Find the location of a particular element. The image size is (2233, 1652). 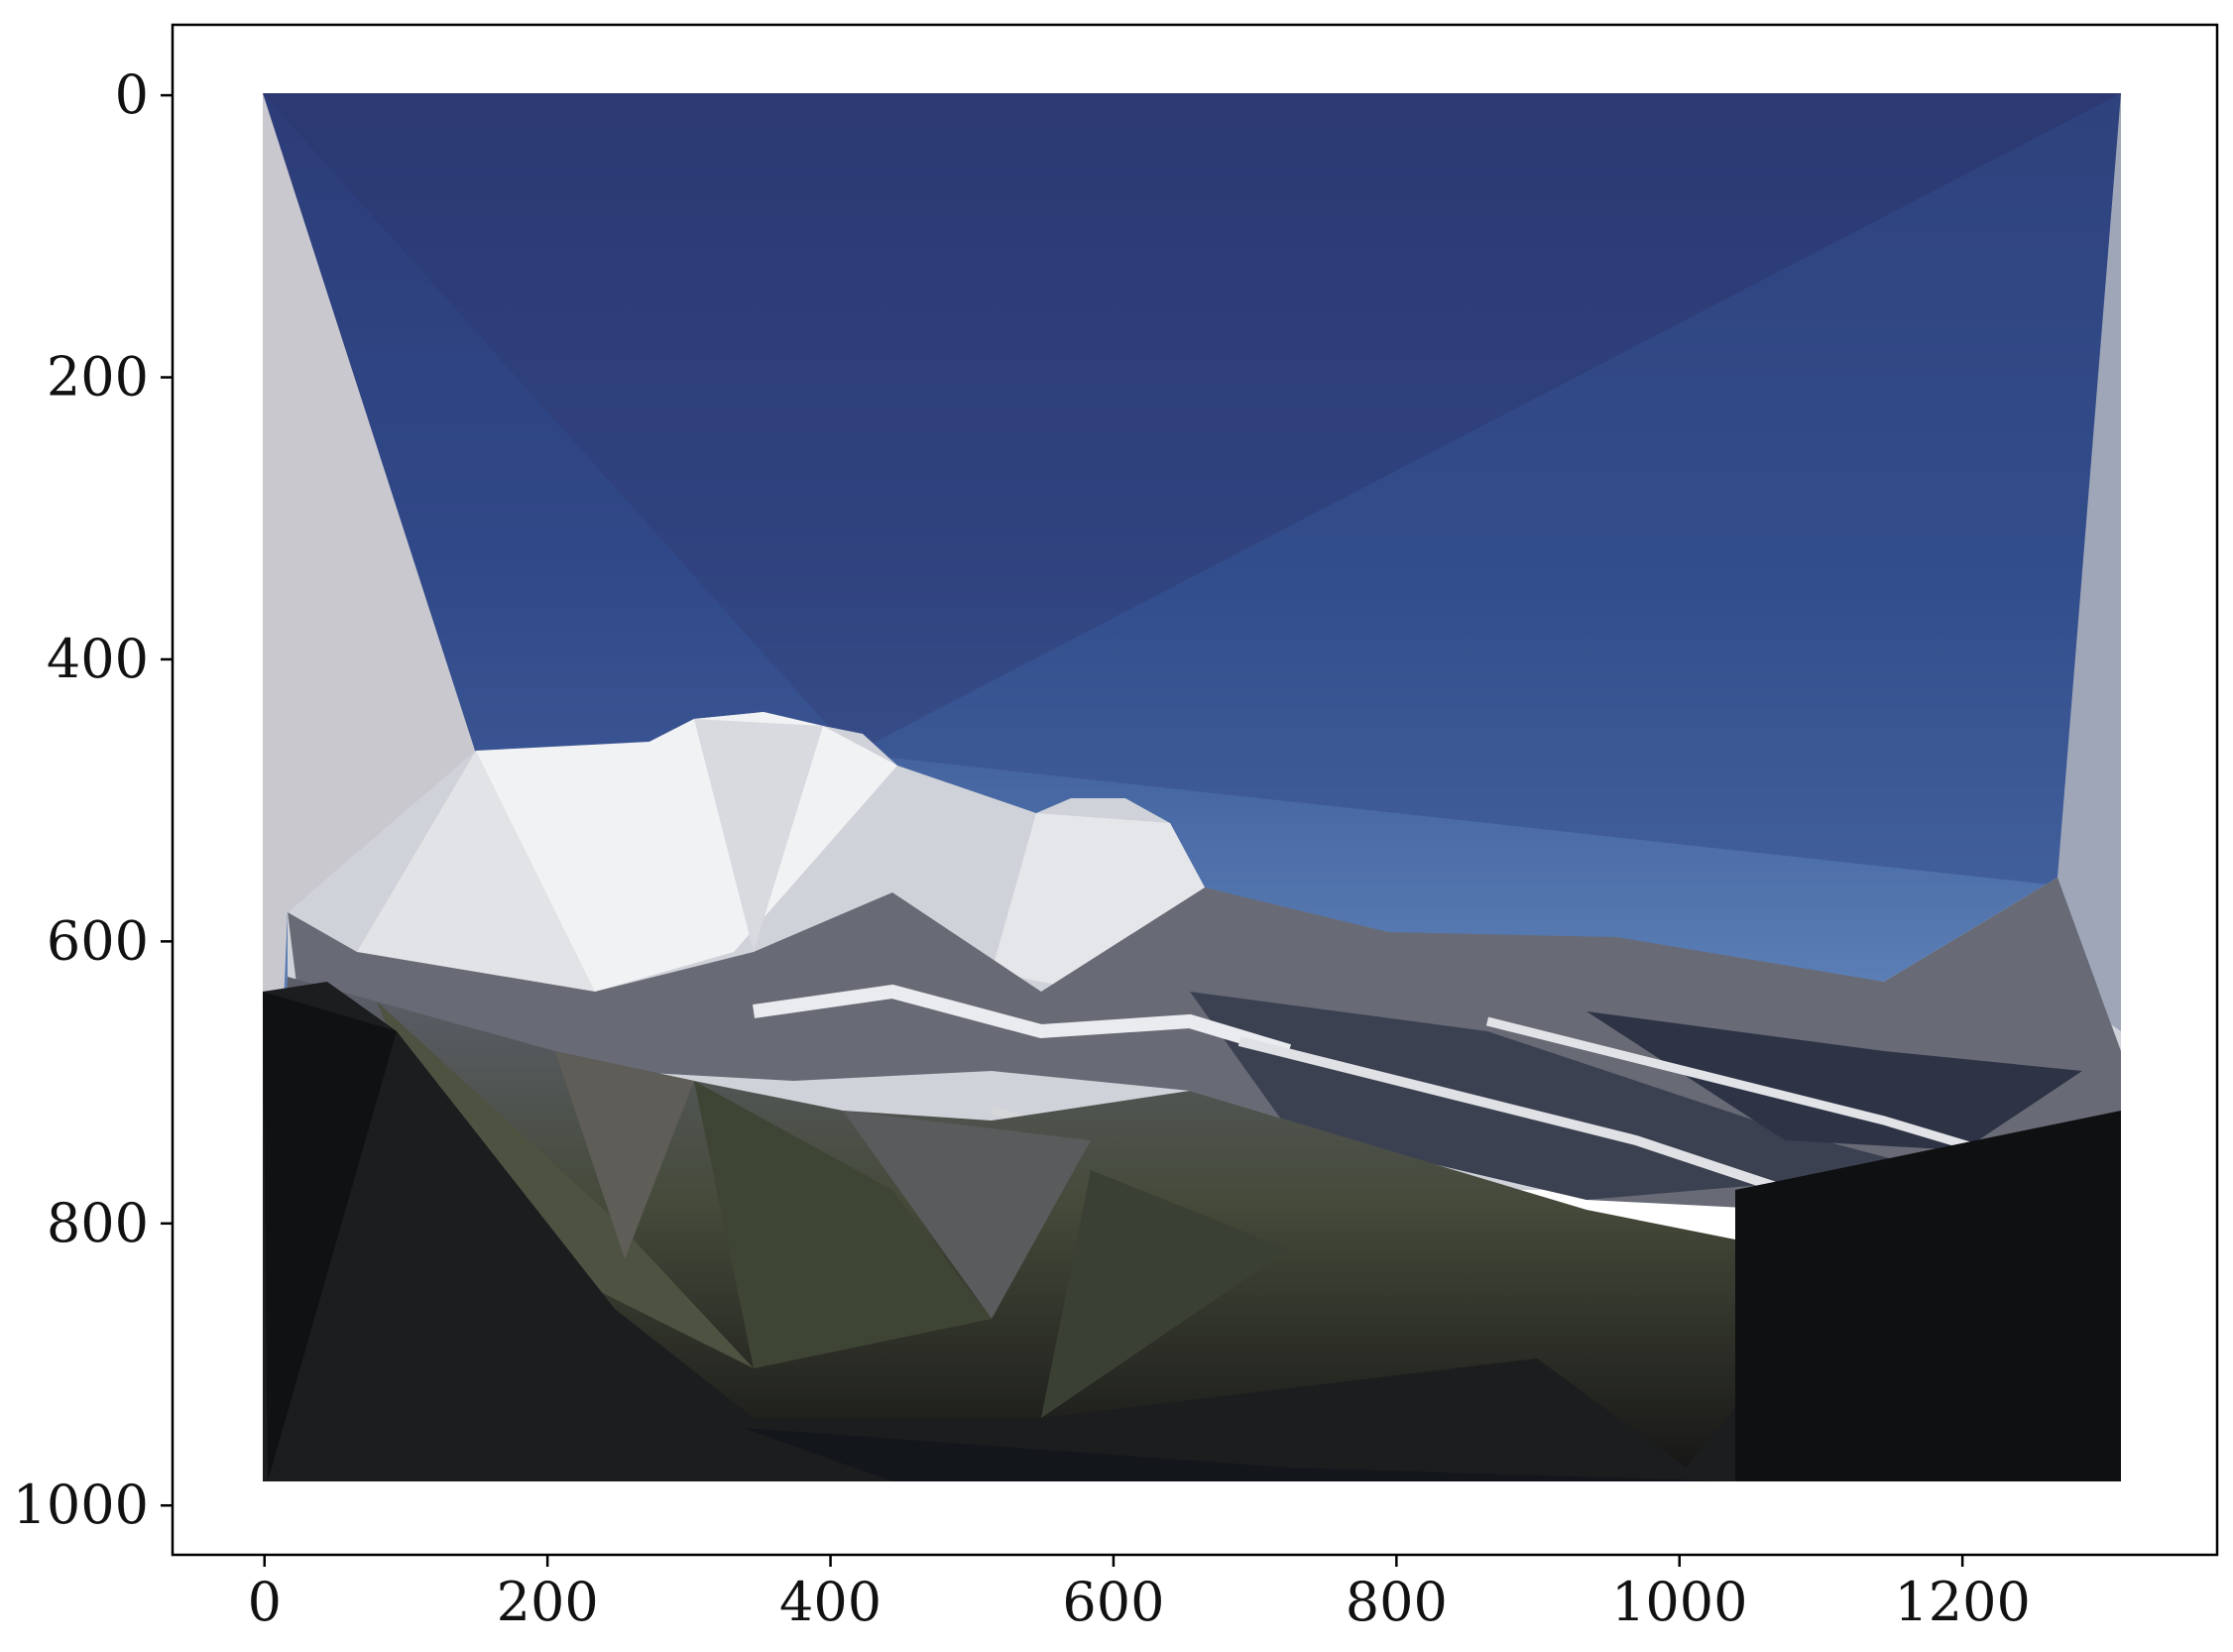

x-tick-label: 200 is located at coordinates (548, 1602).